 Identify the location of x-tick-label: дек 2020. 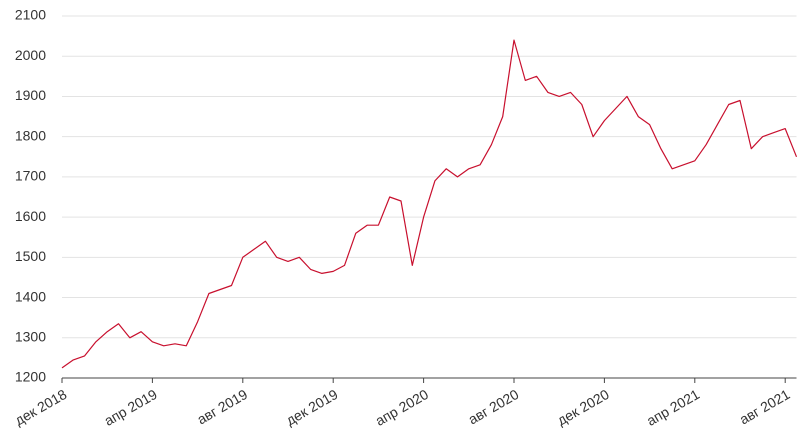
(583, 407).